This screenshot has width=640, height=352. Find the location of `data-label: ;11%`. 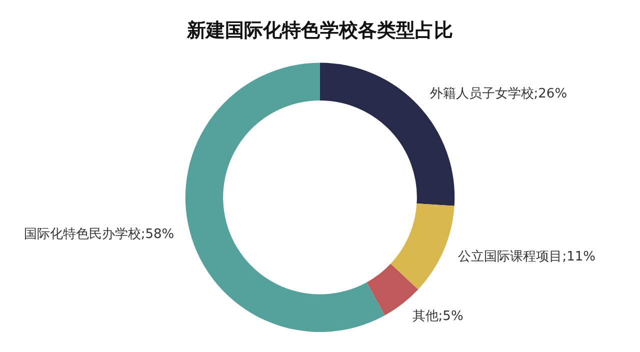

data-label: ;11% is located at coordinates (579, 257).